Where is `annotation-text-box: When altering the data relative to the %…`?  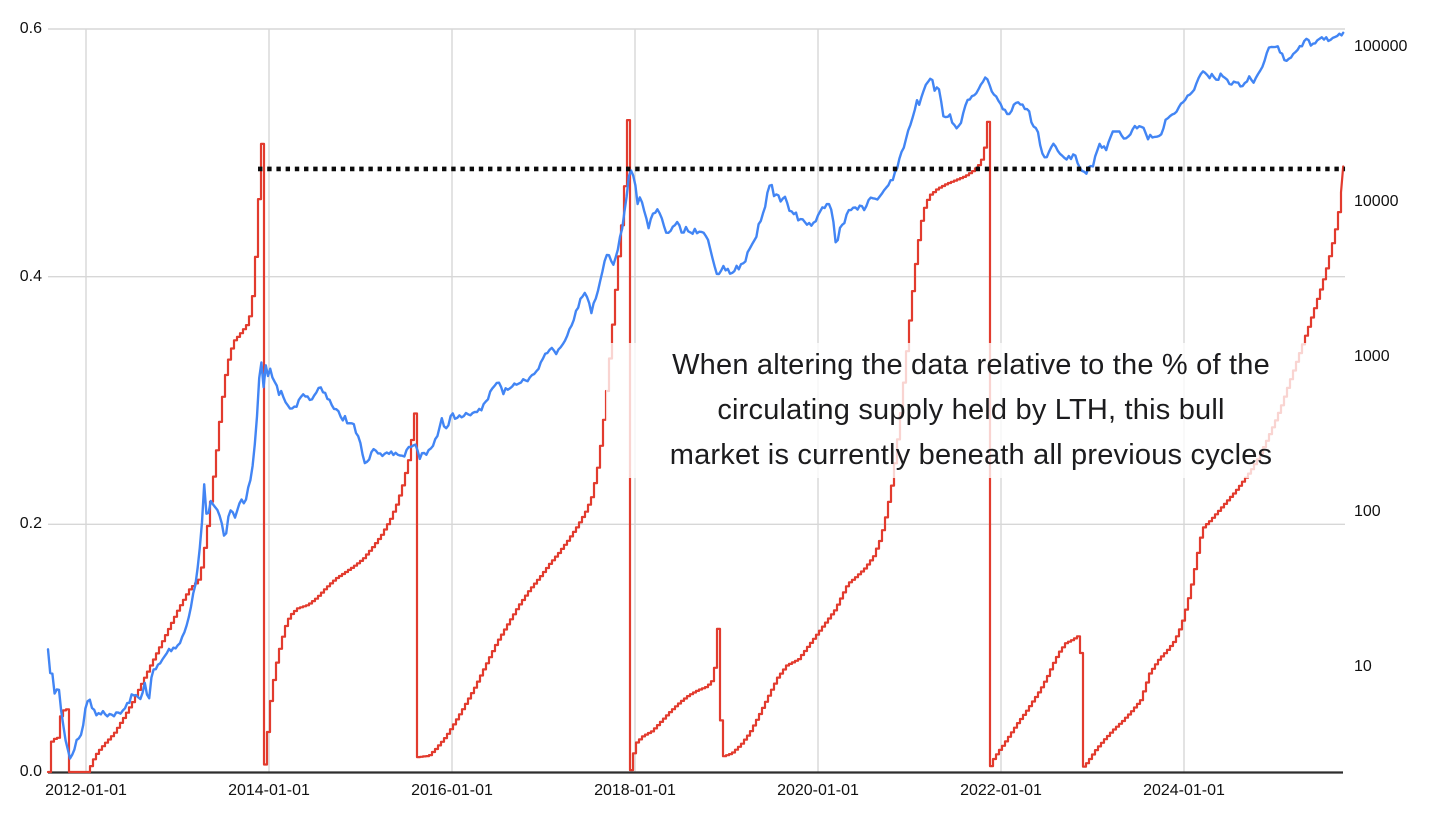
annotation-text-box: When altering the data relative to the %… is located at coordinates (971, 410).